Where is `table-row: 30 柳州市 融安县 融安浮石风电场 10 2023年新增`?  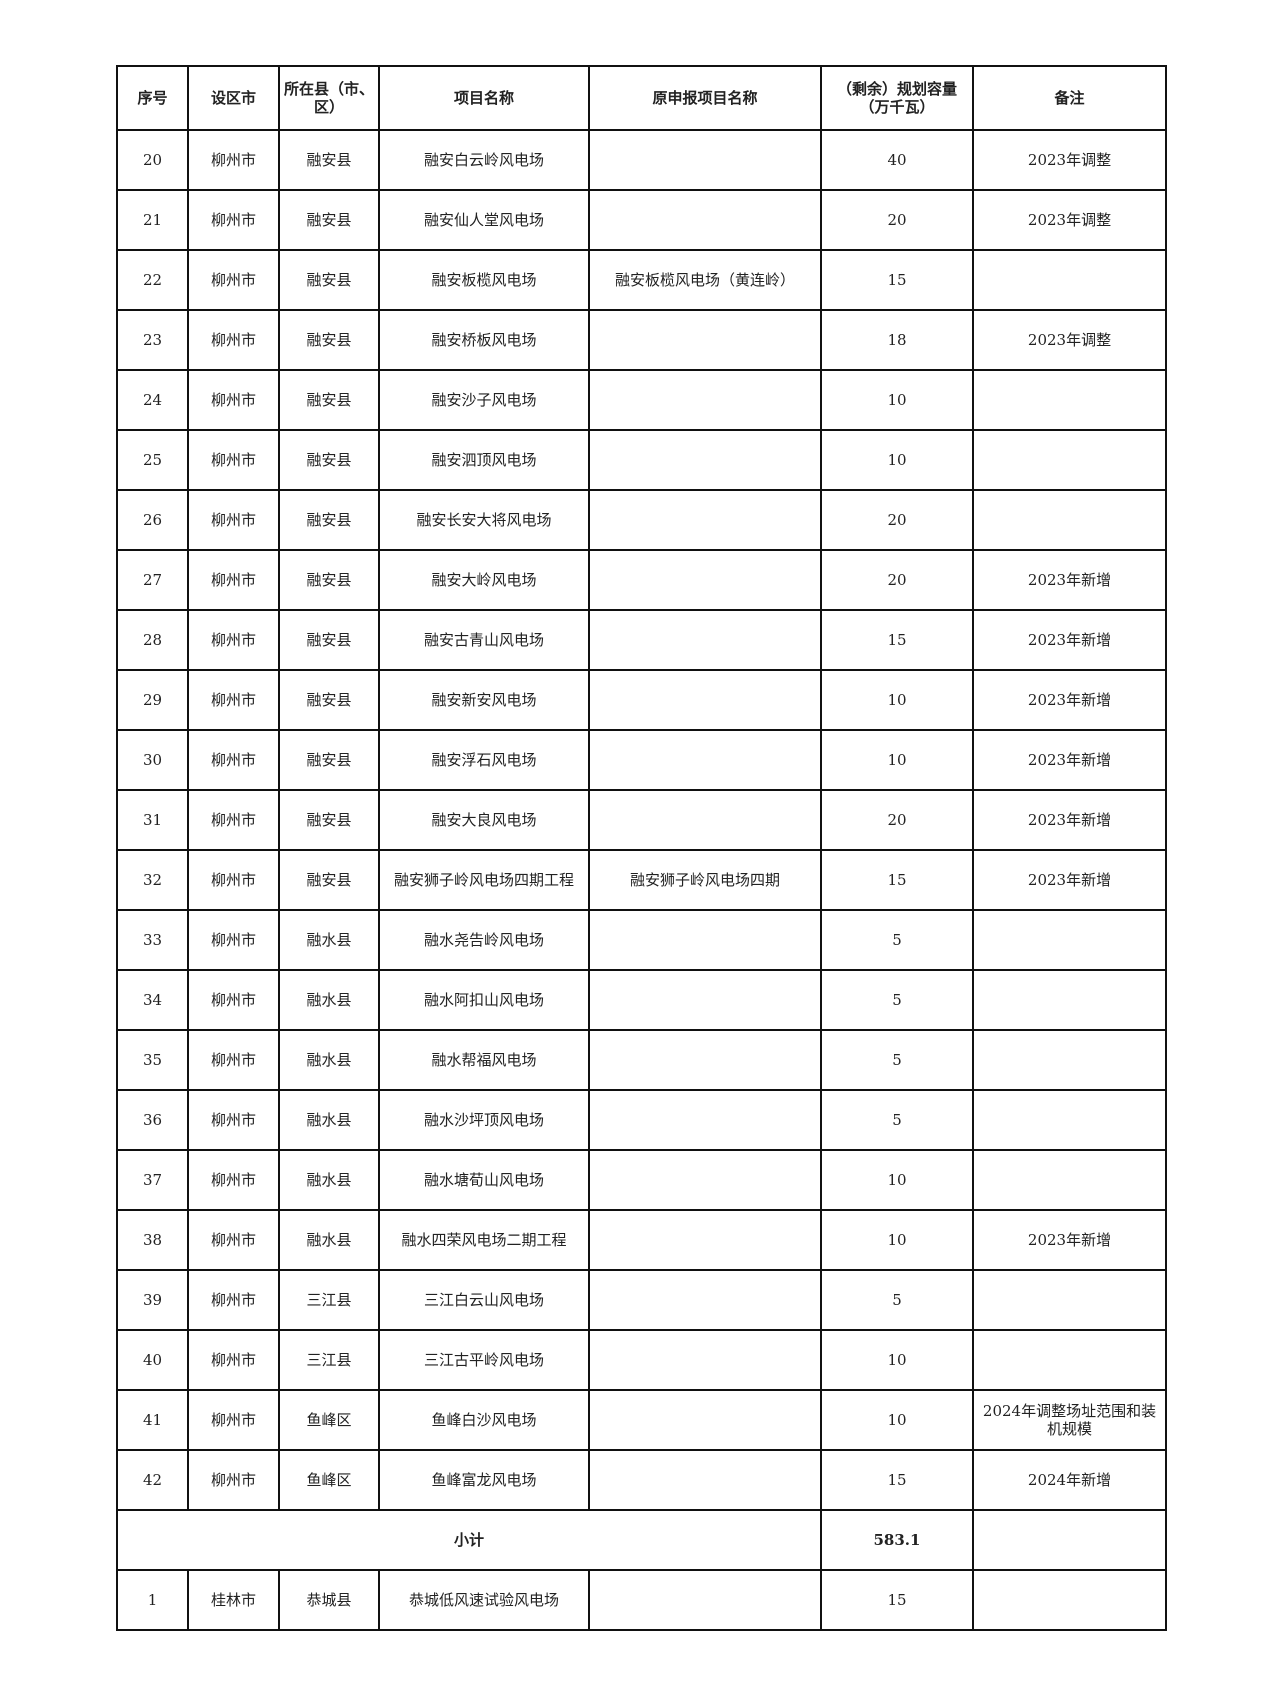
table-row: 30 柳州市 融安县 融安浮石风电场 10 2023年新增 is located at coordinates (641, 760).